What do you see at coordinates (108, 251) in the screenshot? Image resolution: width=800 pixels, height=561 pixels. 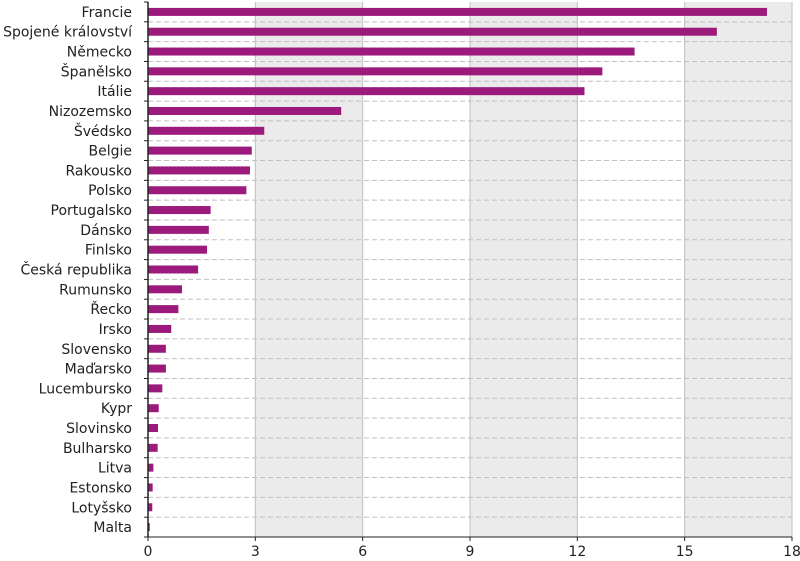 I see `category-label: Finlsko` at bounding box center [108, 251].